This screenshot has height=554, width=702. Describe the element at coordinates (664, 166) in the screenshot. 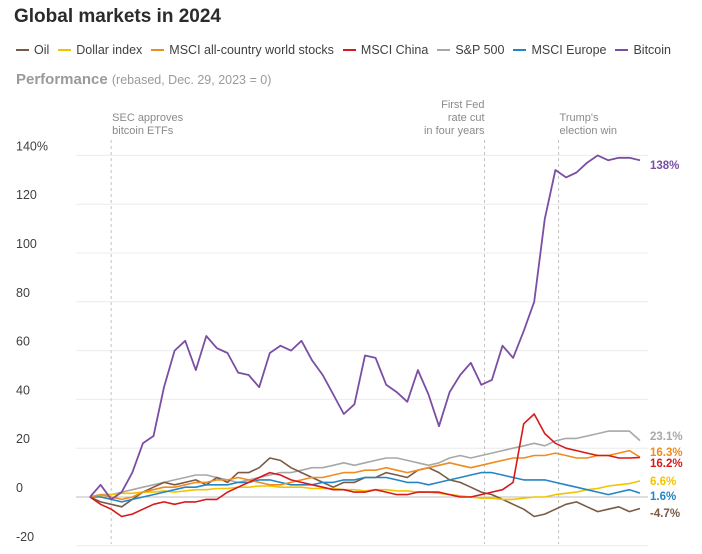

I see `end-label-bitcoin: 138%` at that location.